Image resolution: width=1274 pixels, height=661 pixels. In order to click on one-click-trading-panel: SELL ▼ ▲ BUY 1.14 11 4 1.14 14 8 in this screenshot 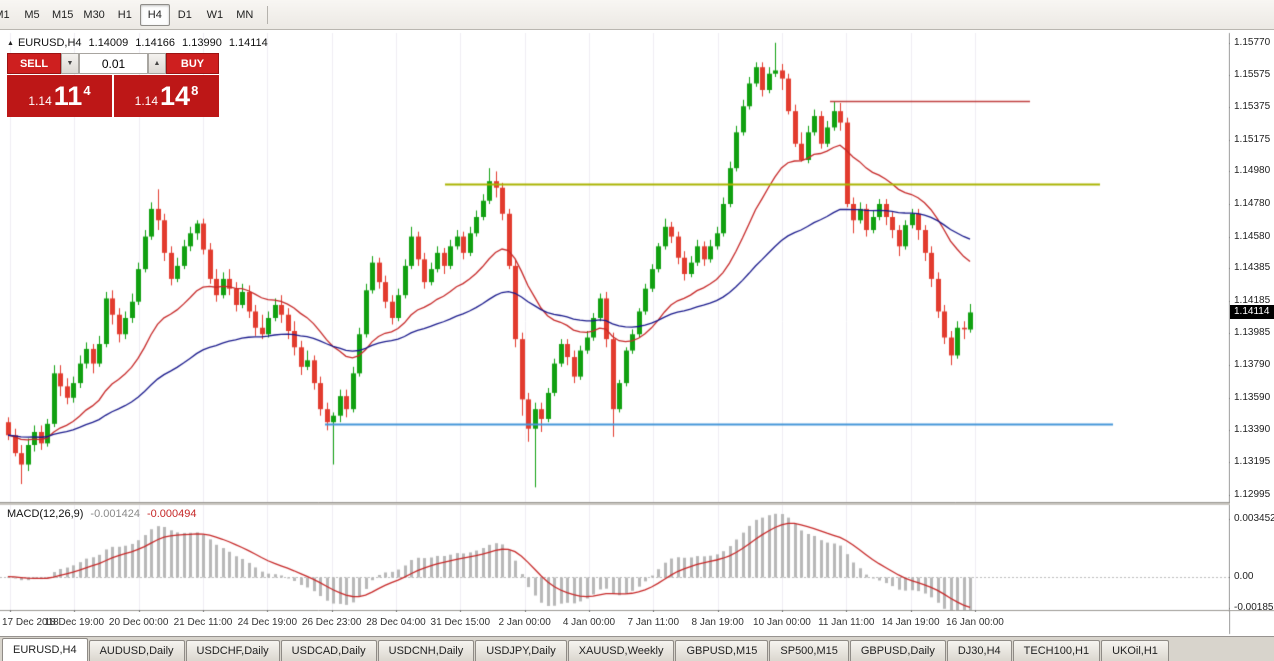, I will do `click(113, 85)`.